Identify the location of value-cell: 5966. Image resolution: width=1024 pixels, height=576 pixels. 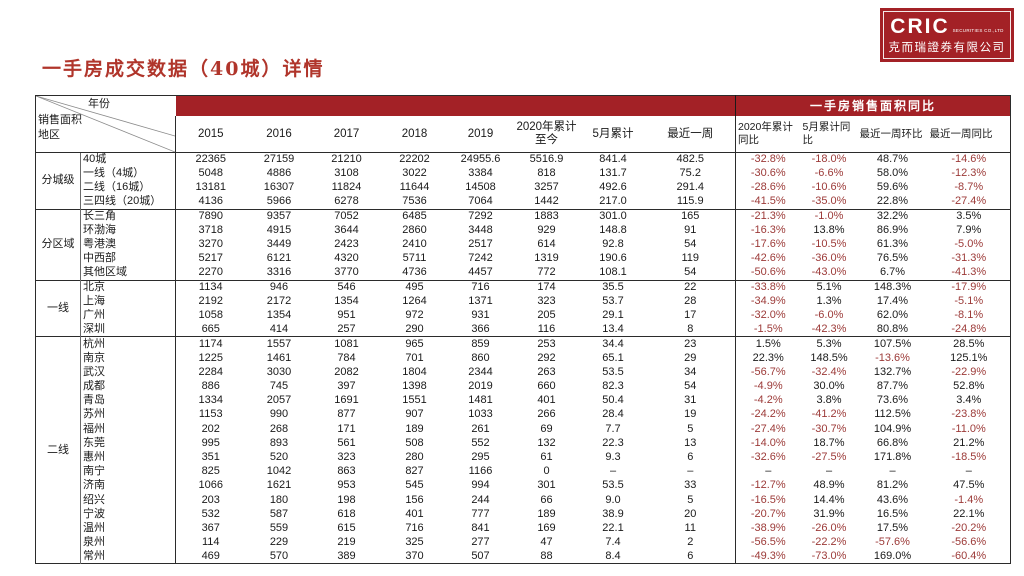
(279, 201).